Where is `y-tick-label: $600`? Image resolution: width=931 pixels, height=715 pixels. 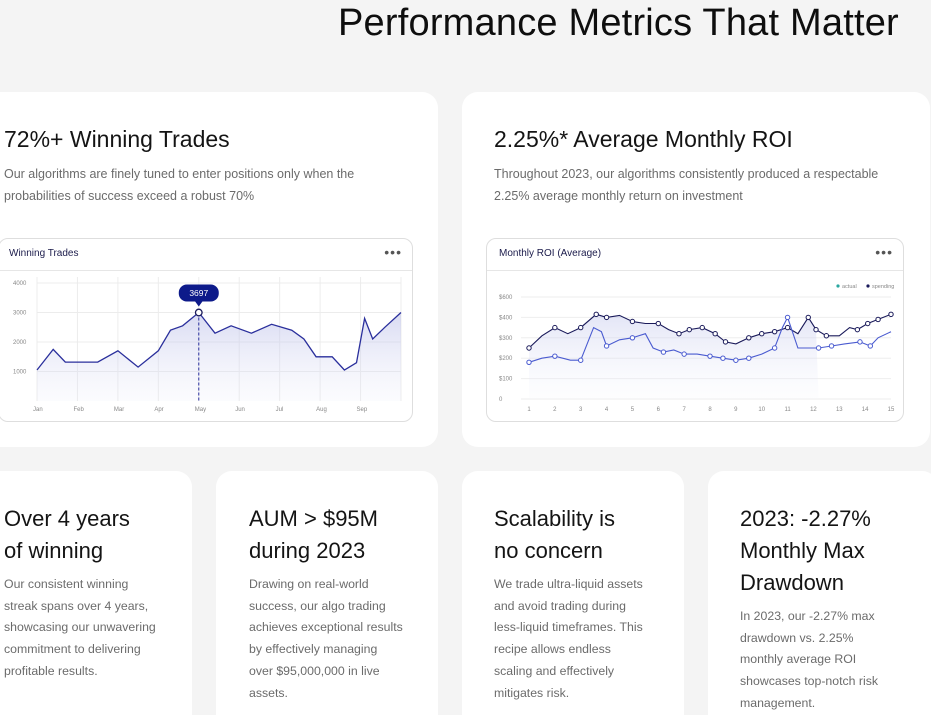
y-tick-label: $600 is located at coordinates (506, 298).